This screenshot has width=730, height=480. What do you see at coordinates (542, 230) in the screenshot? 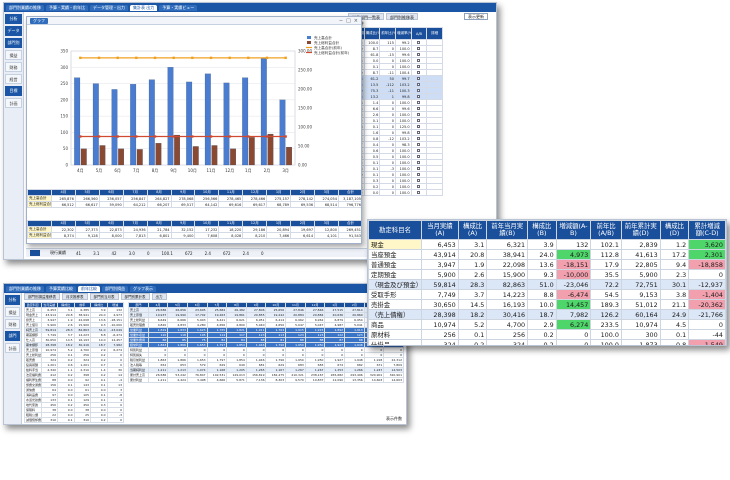
I see `table-header-cell: 構成比(B)` at bounding box center [542, 230].